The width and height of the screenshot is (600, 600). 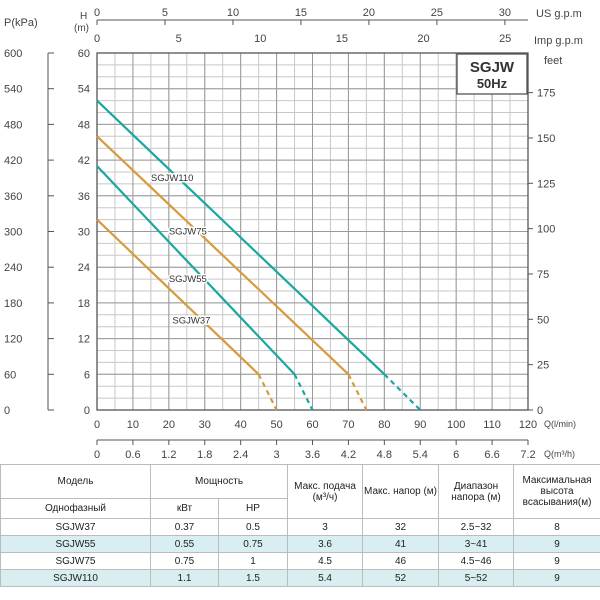 What do you see at coordinates (420, 455) in the screenshot?
I see `m3h-tick-label: 5.4` at bounding box center [420, 455].